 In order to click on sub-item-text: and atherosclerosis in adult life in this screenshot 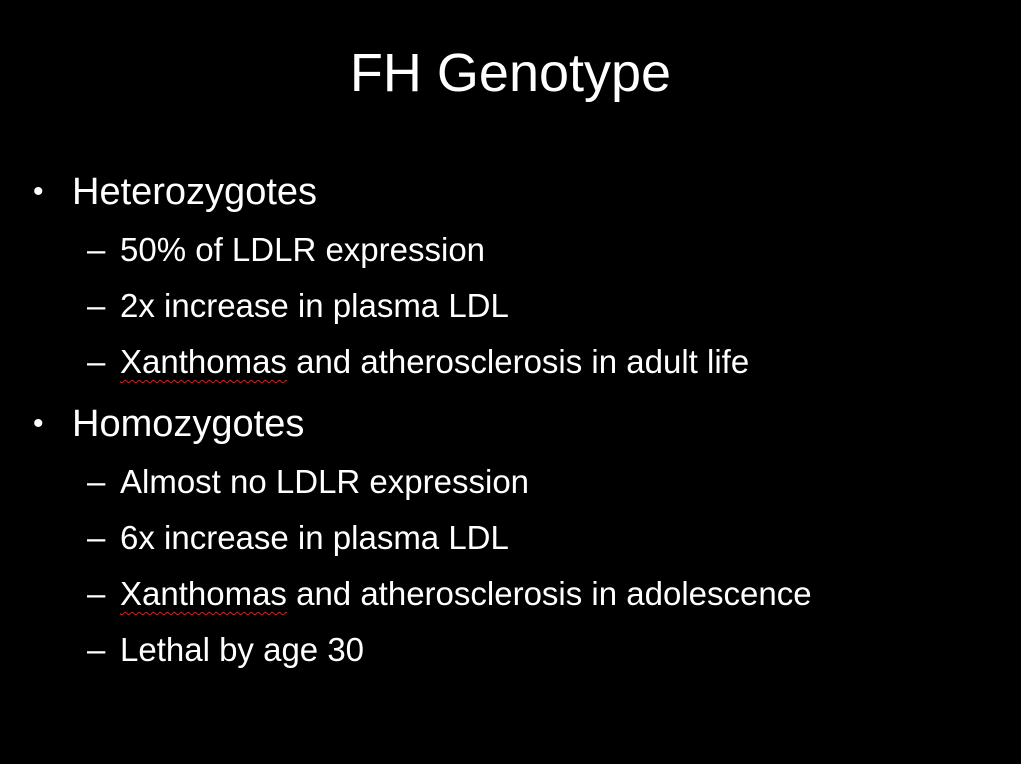, I will do `click(518, 361)`.